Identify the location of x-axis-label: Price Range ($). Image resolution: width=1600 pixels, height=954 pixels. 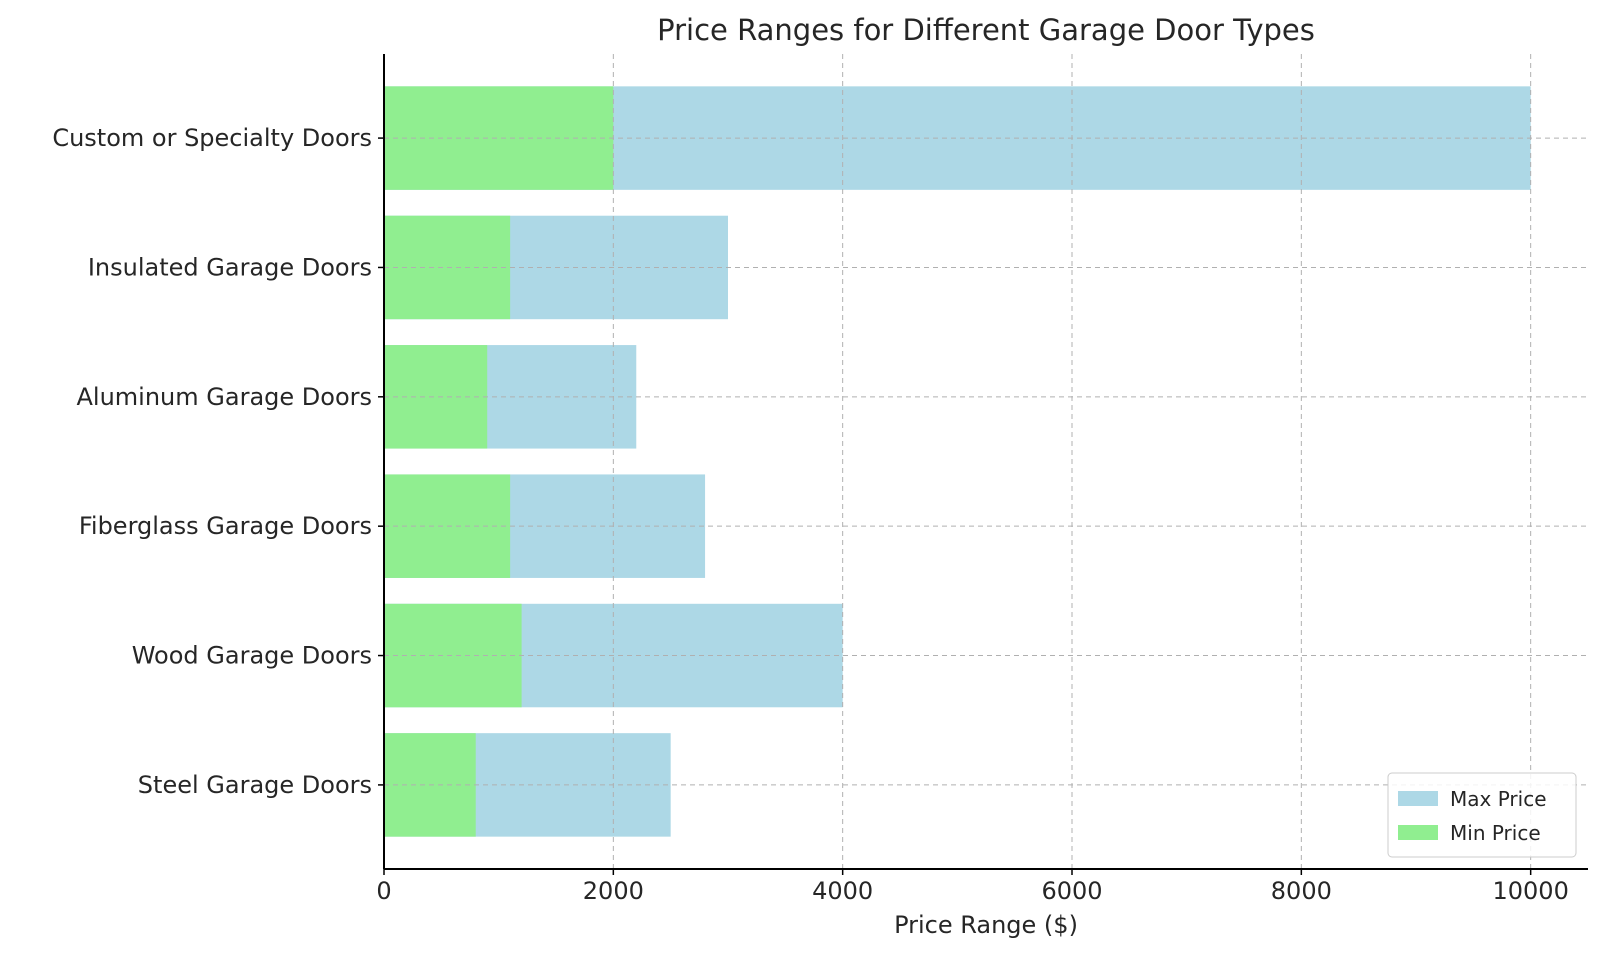
(986, 925).